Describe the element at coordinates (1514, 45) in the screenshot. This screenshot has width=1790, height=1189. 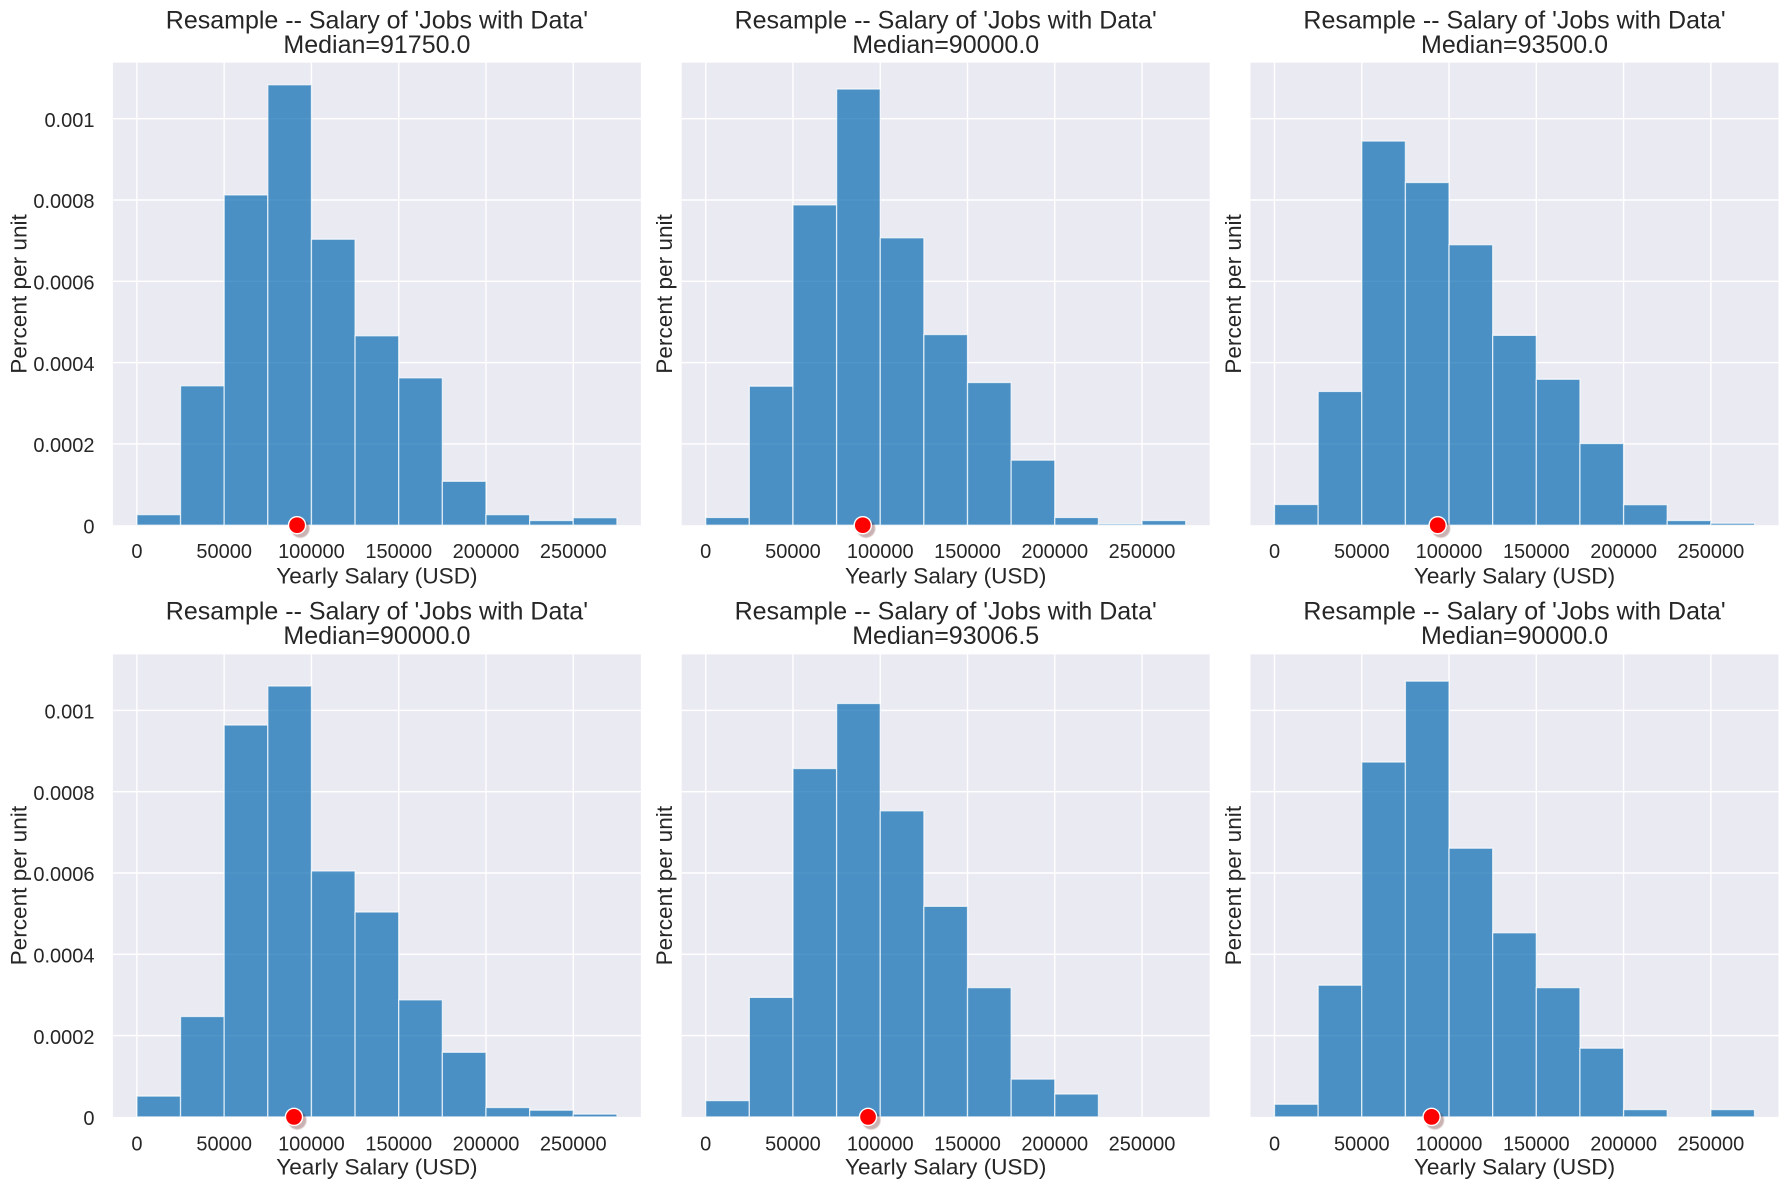
I see `svg-text: Median=93500.0` at that location.